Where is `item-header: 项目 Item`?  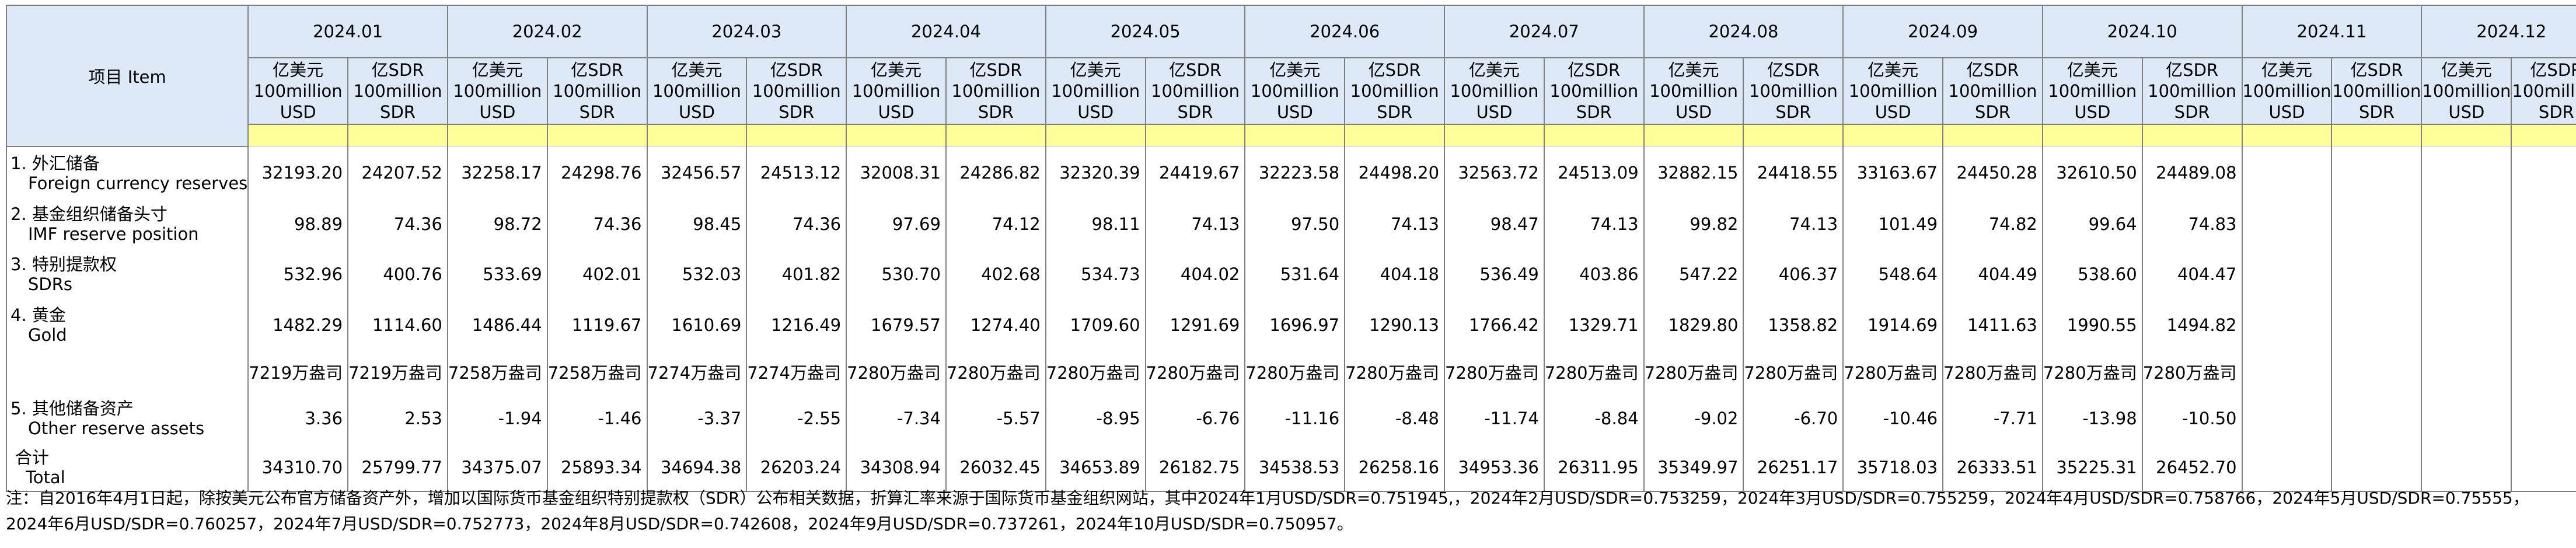
item-header: 项目 Item is located at coordinates (127, 76).